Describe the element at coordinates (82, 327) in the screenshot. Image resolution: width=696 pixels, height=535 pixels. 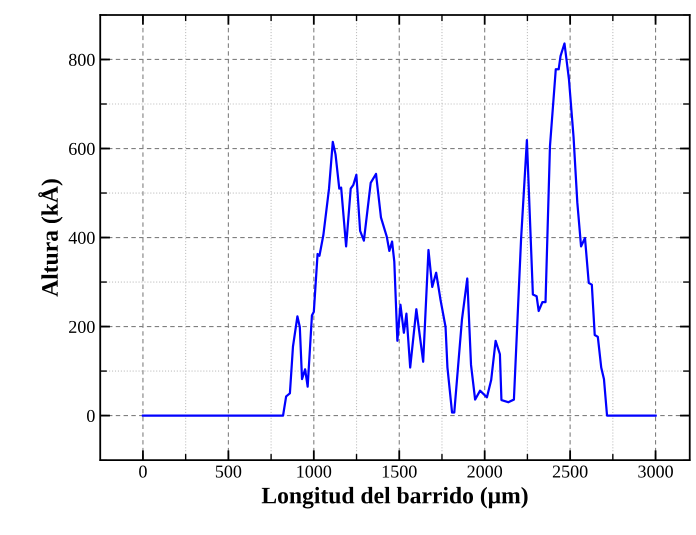
I see `y-tick-label: 200` at that location.